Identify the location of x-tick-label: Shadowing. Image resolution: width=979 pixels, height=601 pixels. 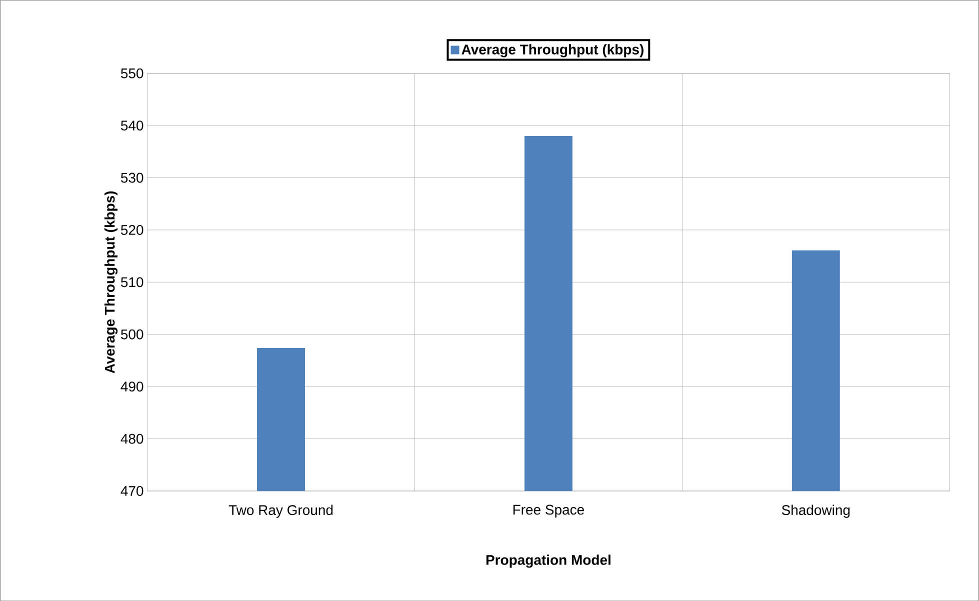
(816, 511).